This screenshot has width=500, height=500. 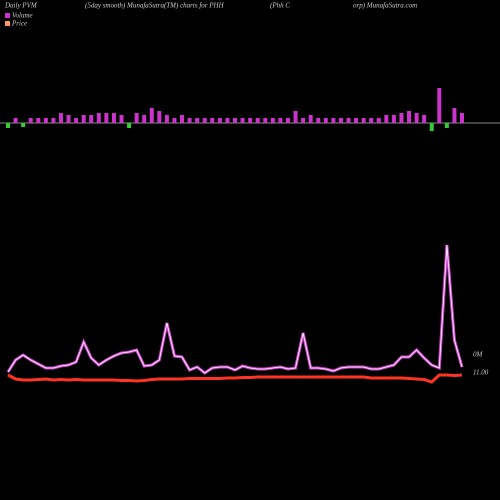 What do you see at coordinates (385, 6) in the screenshot?
I see `title-right: orp) MunafaSutra.com` at bounding box center [385, 6].